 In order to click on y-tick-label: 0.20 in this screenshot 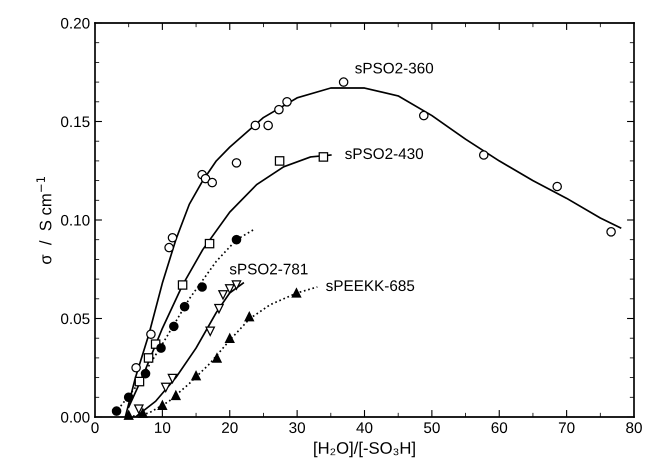, I will do `click(75, 23)`.